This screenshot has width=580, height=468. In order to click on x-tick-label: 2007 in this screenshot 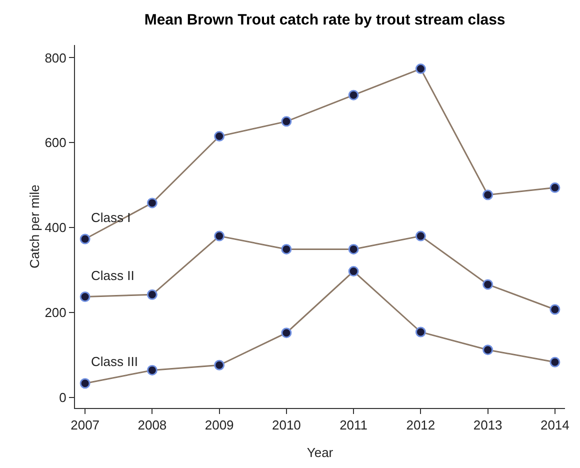, I will do `click(85, 425)`.